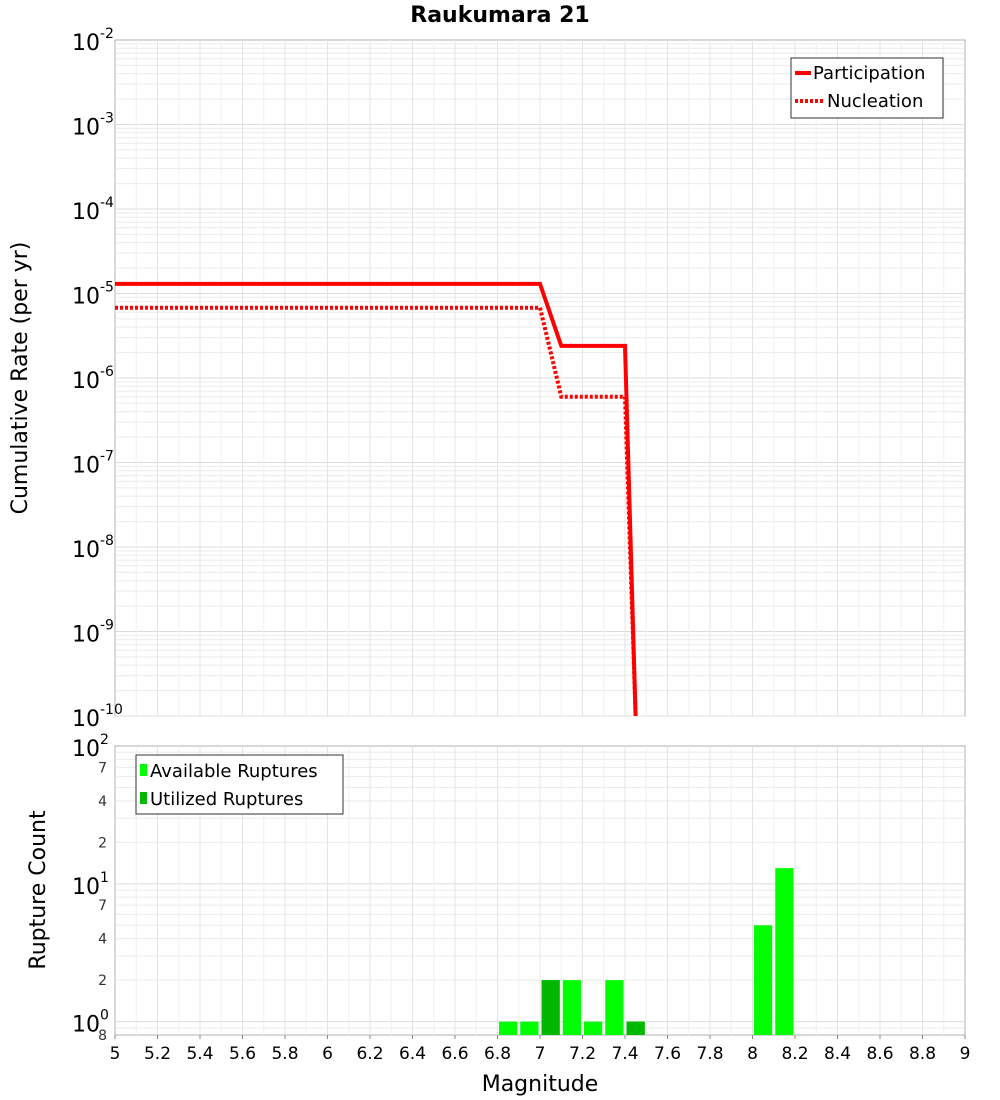 This screenshot has height=1100, width=1000. I want to click on top-y-tick-label: 10⁻², so click(93, 41).